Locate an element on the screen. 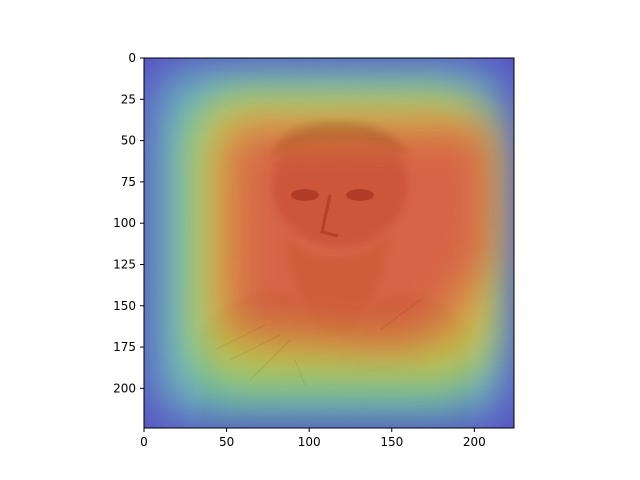 This screenshot has width=640, height=480. y-tick-label: 200 is located at coordinates (124, 388).